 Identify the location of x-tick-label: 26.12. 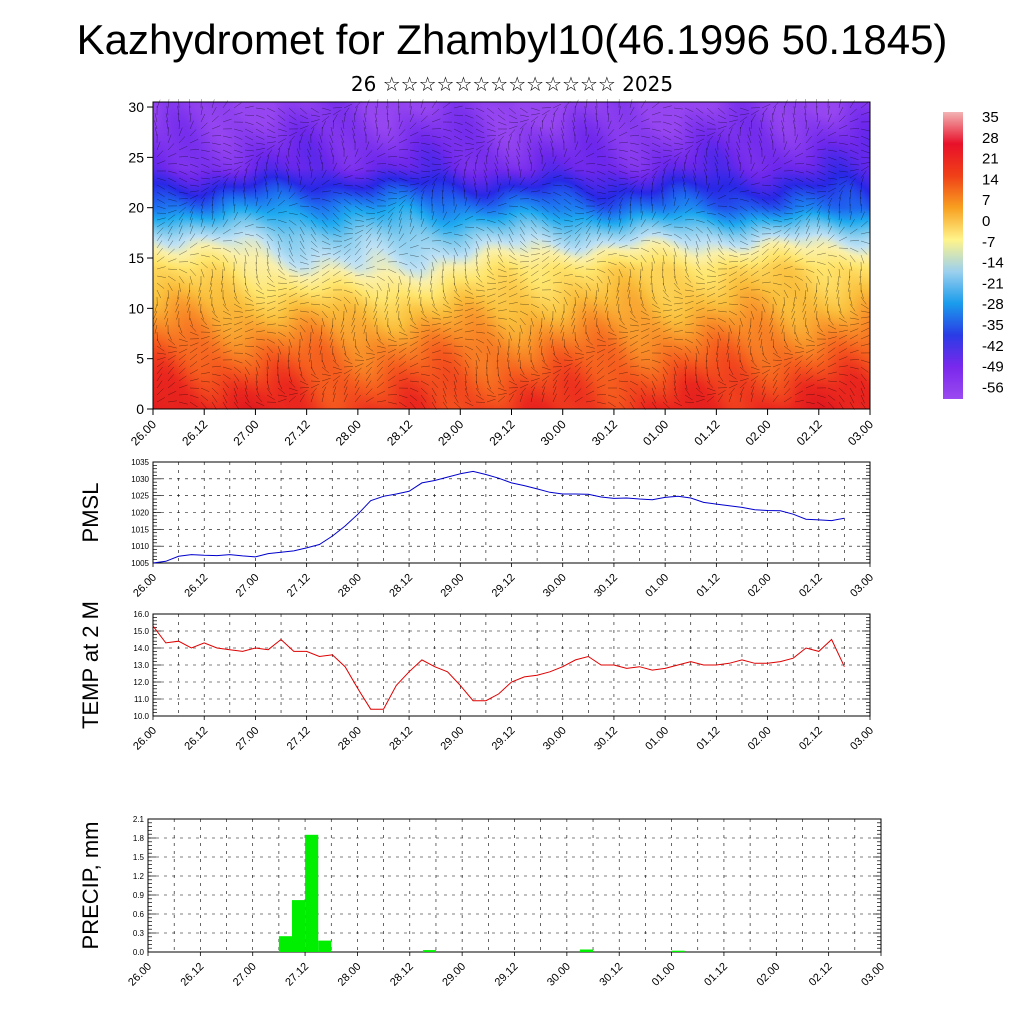
(194, 432).